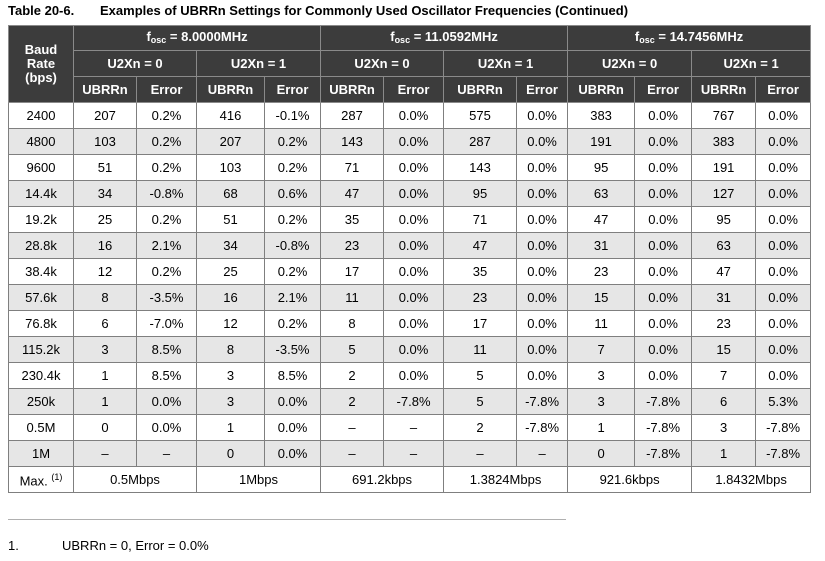 The height and width of the screenshot is (561, 825). What do you see at coordinates (352, 245) in the screenshot?
I see `ubrr-cell: 23` at bounding box center [352, 245].